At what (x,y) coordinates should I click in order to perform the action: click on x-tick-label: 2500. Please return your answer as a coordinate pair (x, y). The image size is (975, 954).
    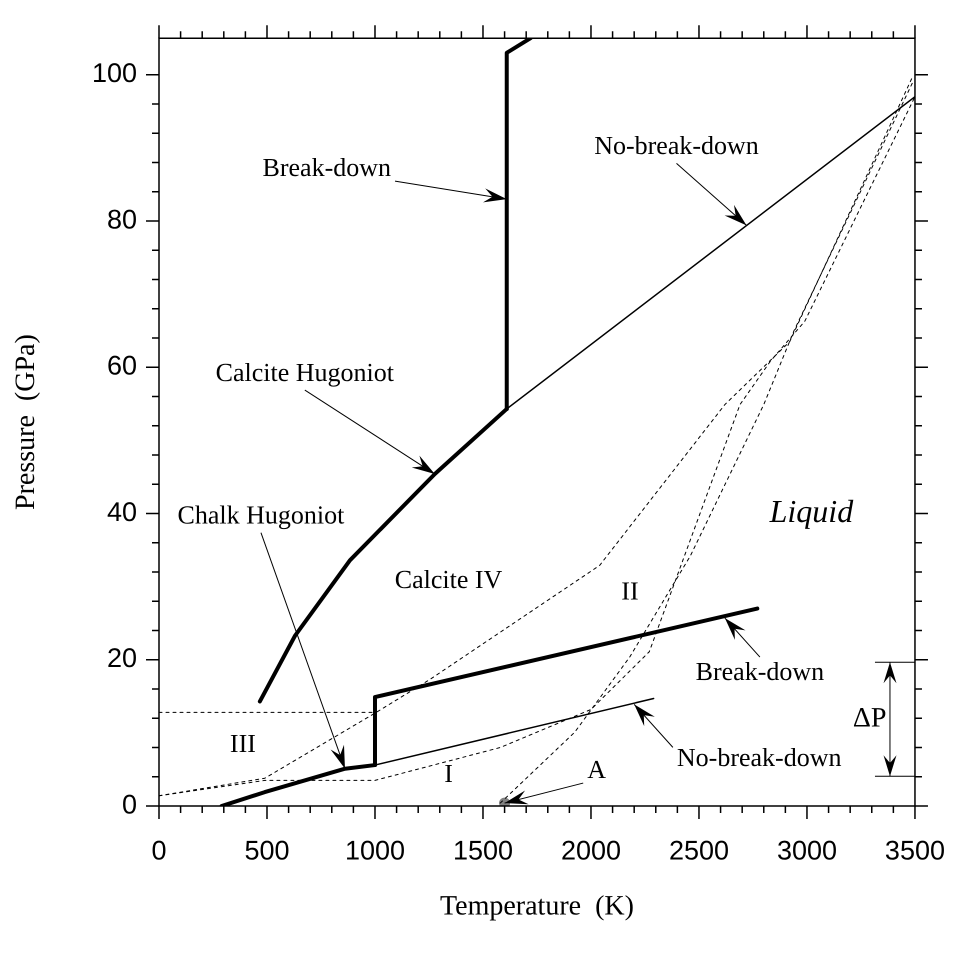
    Looking at the image, I should click on (699, 851).